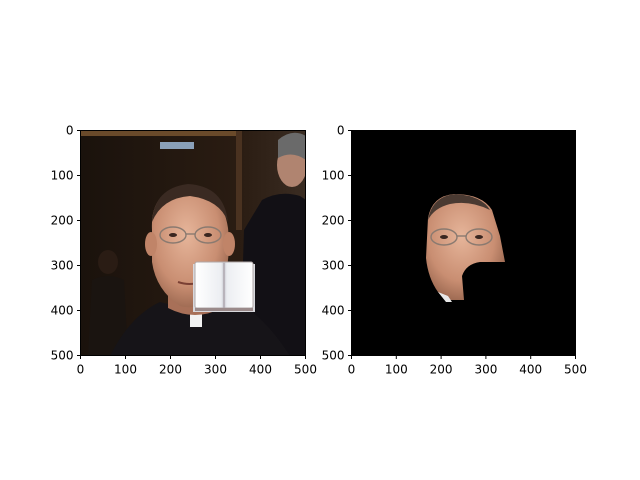 Image resolution: width=640 pixels, height=480 pixels. I want to click on original-photo-x-tick-label: 200, so click(170, 370).